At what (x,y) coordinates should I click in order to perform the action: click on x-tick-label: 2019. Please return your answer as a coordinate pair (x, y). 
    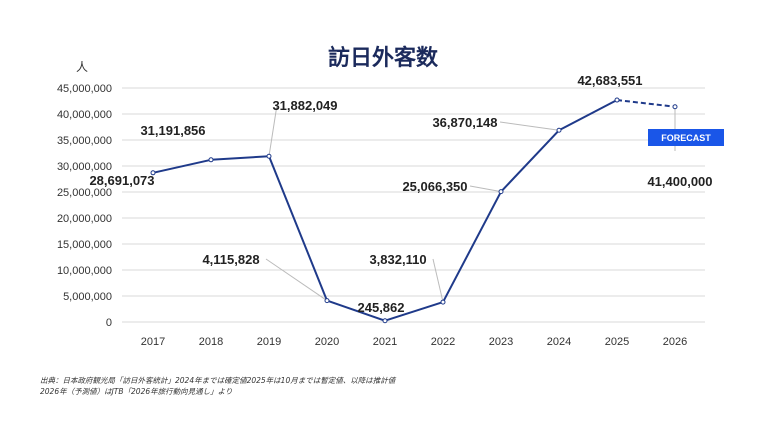
    Looking at the image, I should click on (269, 342).